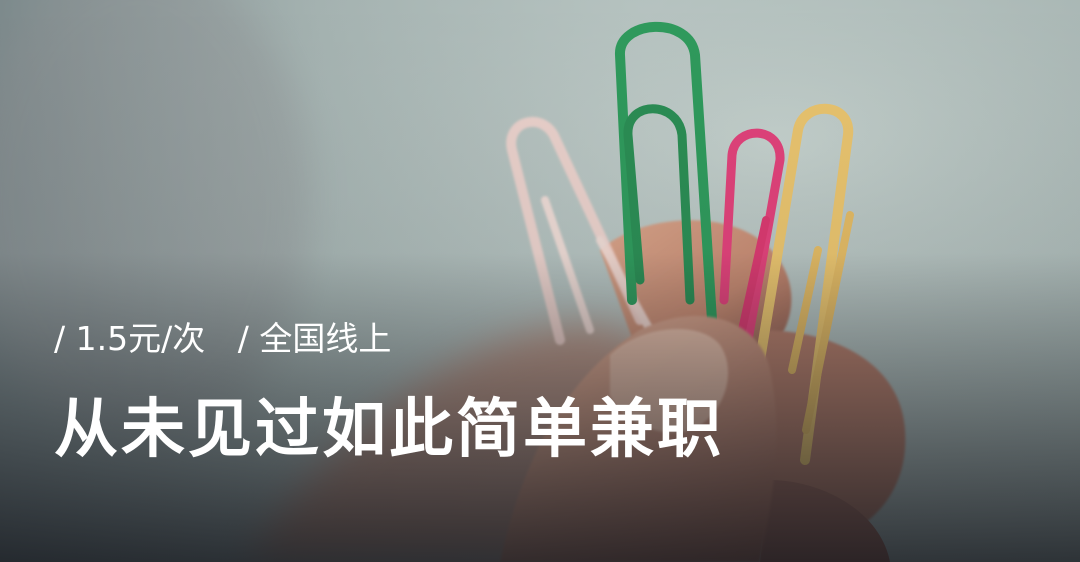 The image size is (1080, 562). What do you see at coordinates (314, 338) in the screenshot?
I see `location-tag: / 全国线上` at bounding box center [314, 338].